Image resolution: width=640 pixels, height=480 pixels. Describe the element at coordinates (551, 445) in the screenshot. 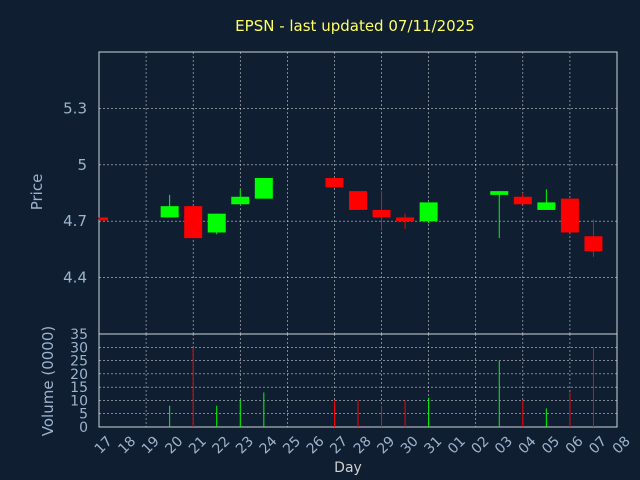

I see `x-tick-label: 05` at that location.